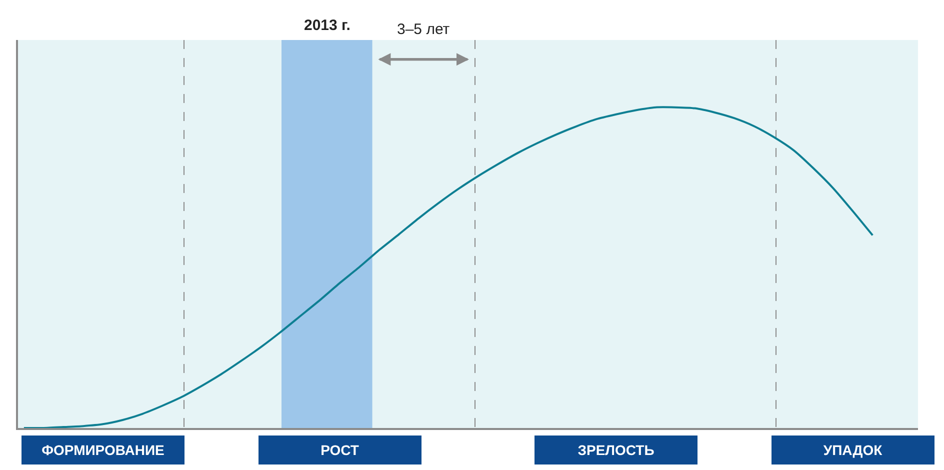 The width and height of the screenshot is (944, 470). I want to click on text: 2013 г., so click(327, 25).